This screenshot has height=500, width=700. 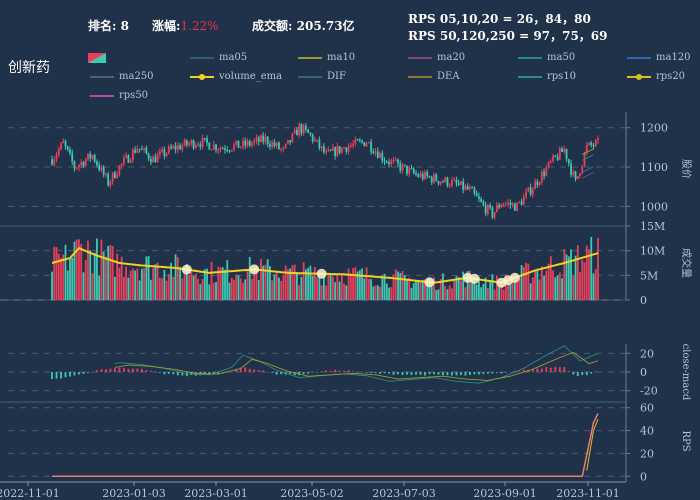 I want to click on legend-item-ma250: ma250, so click(x=122, y=76).